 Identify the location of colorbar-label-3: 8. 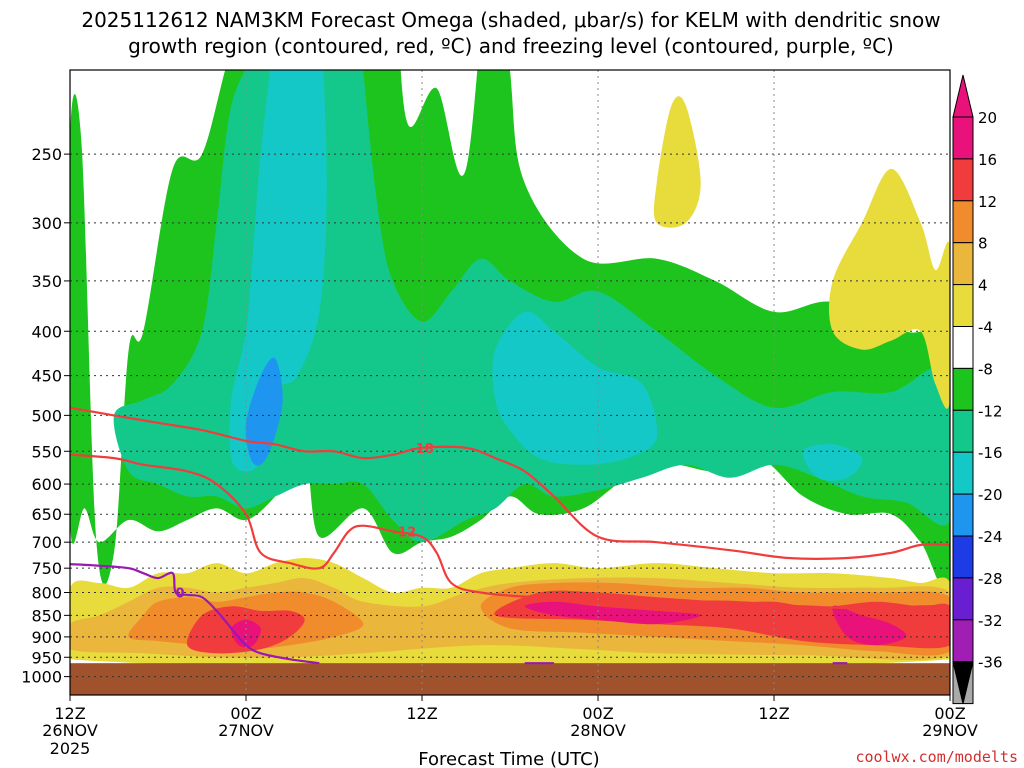
(983, 244).